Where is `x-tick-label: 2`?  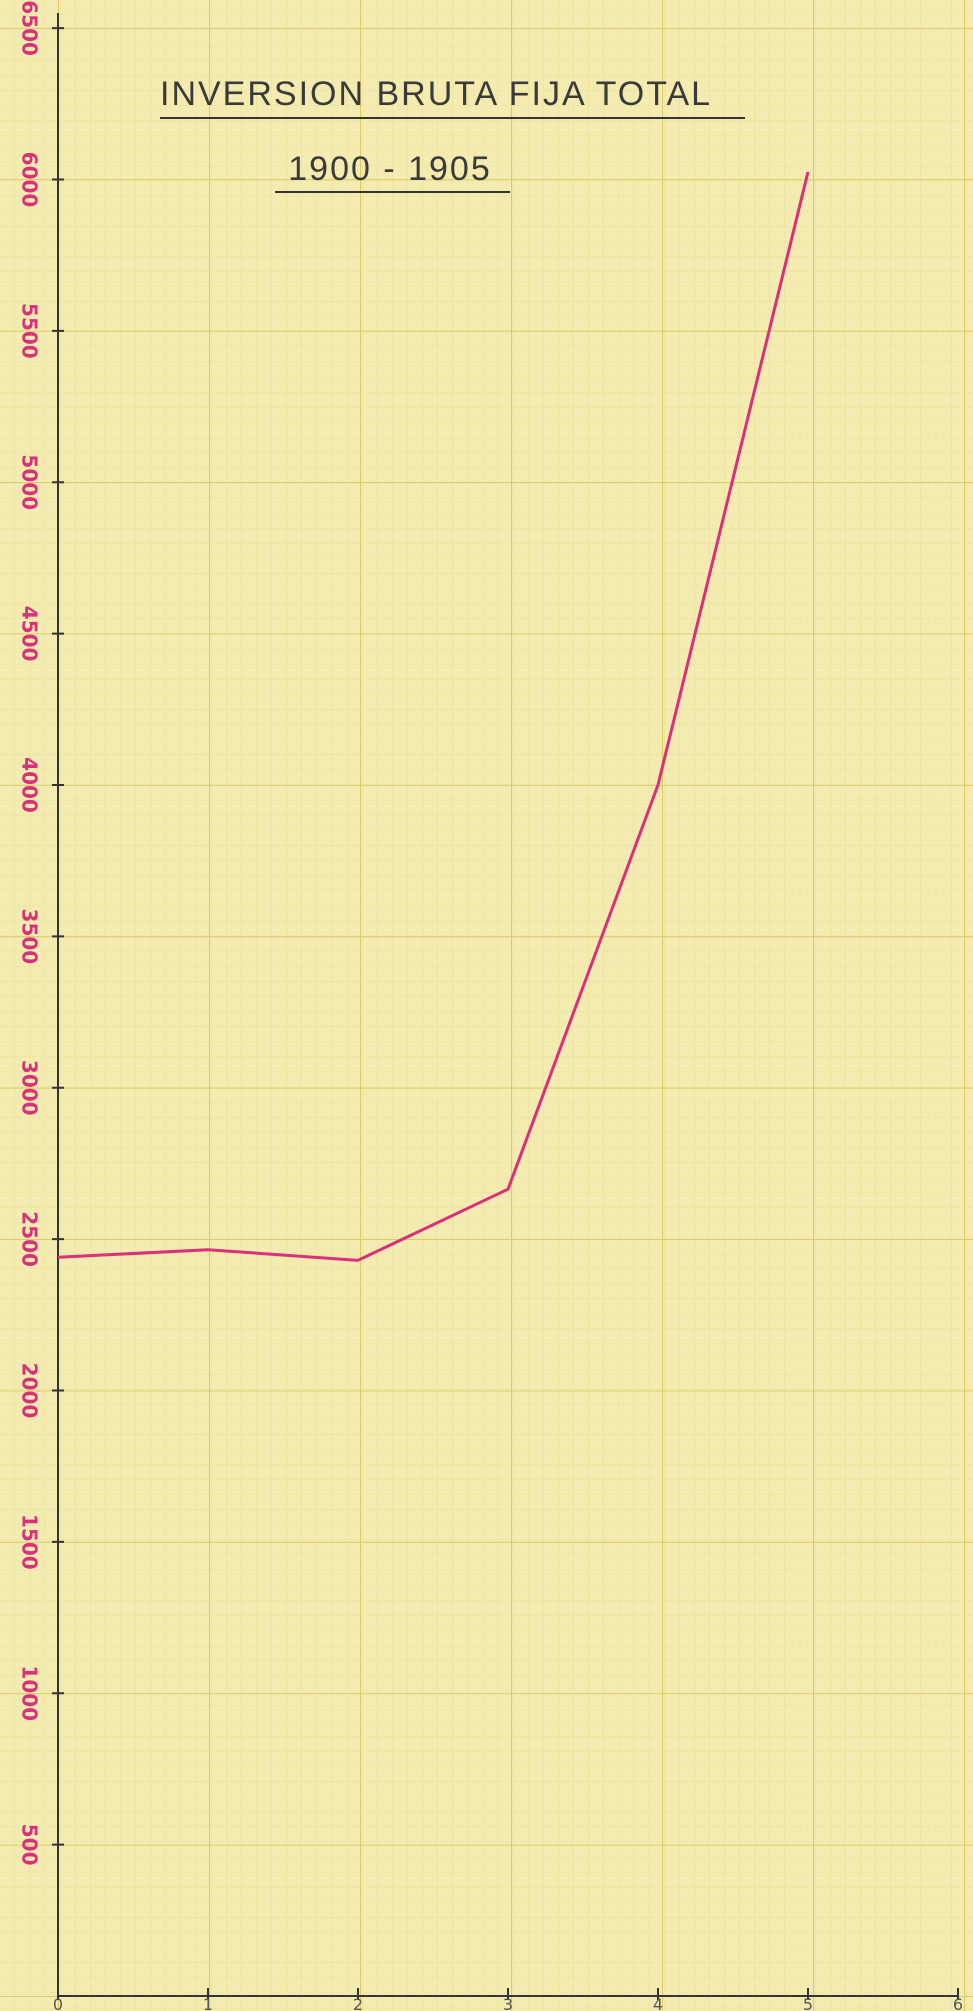
x-tick-label: 2 is located at coordinates (358, 2003).